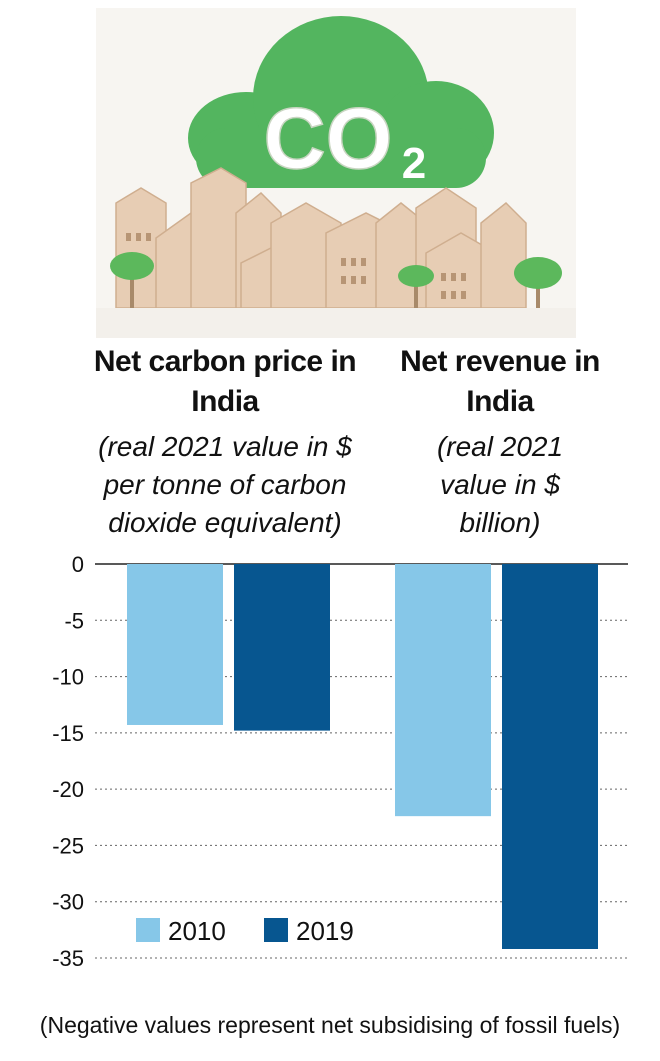  What do you see at coordinates (148, 930) in the screenshot?
I see `legend-swatch-2010` at bounding box center [148, 930].